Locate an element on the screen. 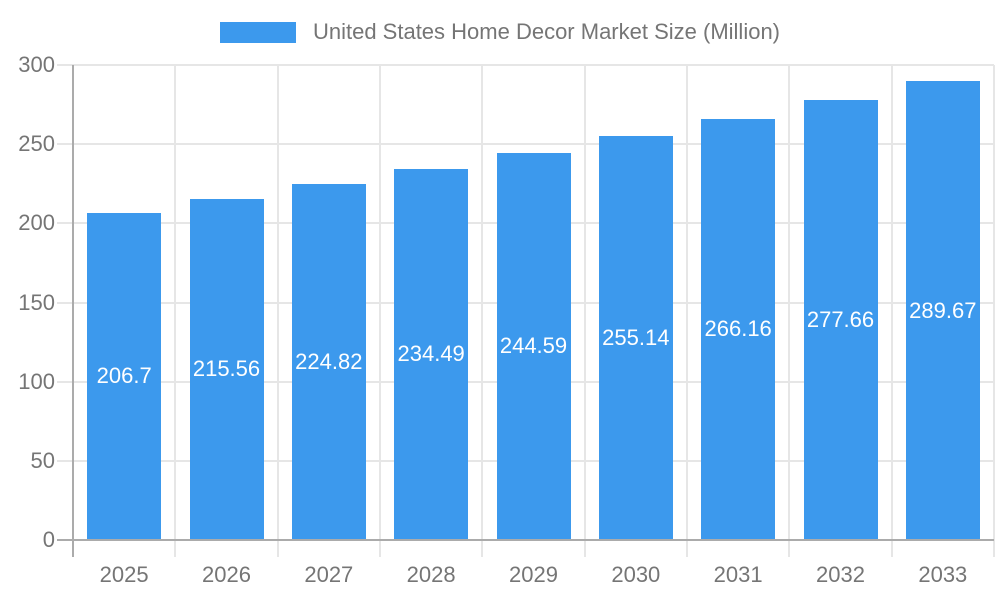 This screenshot has height=600, width=1000. bar-2025 is located at coordinates (124, 376).